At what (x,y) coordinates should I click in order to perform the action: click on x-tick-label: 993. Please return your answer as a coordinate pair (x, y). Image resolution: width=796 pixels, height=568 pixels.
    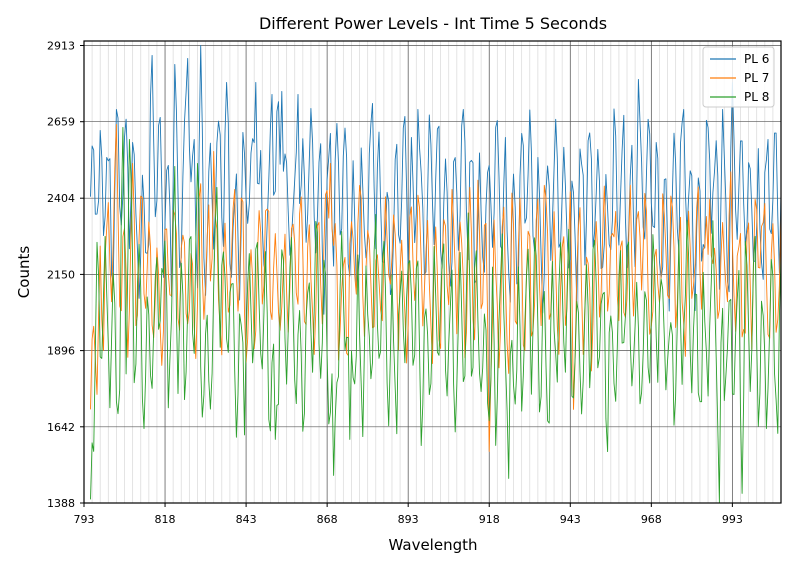
    Looking at the image, I should click on (732, 519).